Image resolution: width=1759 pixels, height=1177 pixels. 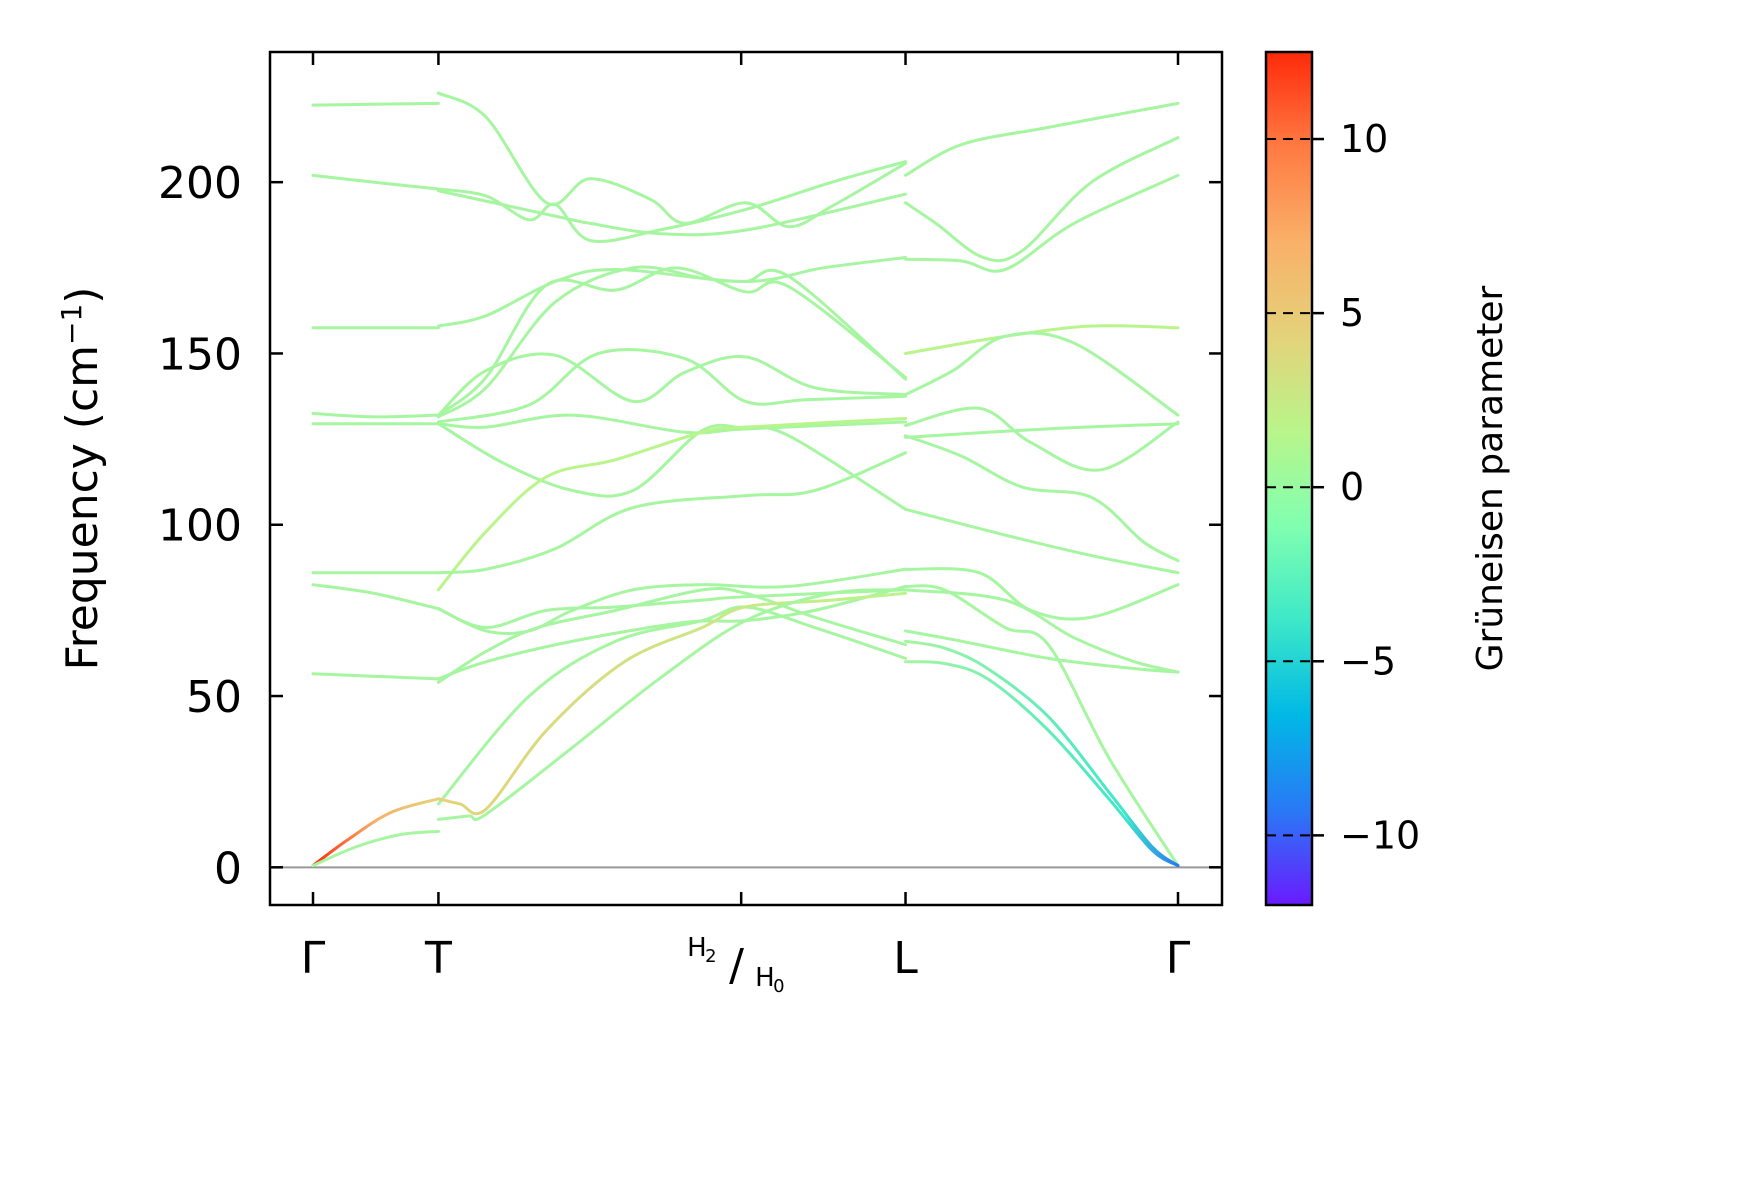 I want to click on y-axis-label: Frequency (cm−1), so click(x=81, y=479).